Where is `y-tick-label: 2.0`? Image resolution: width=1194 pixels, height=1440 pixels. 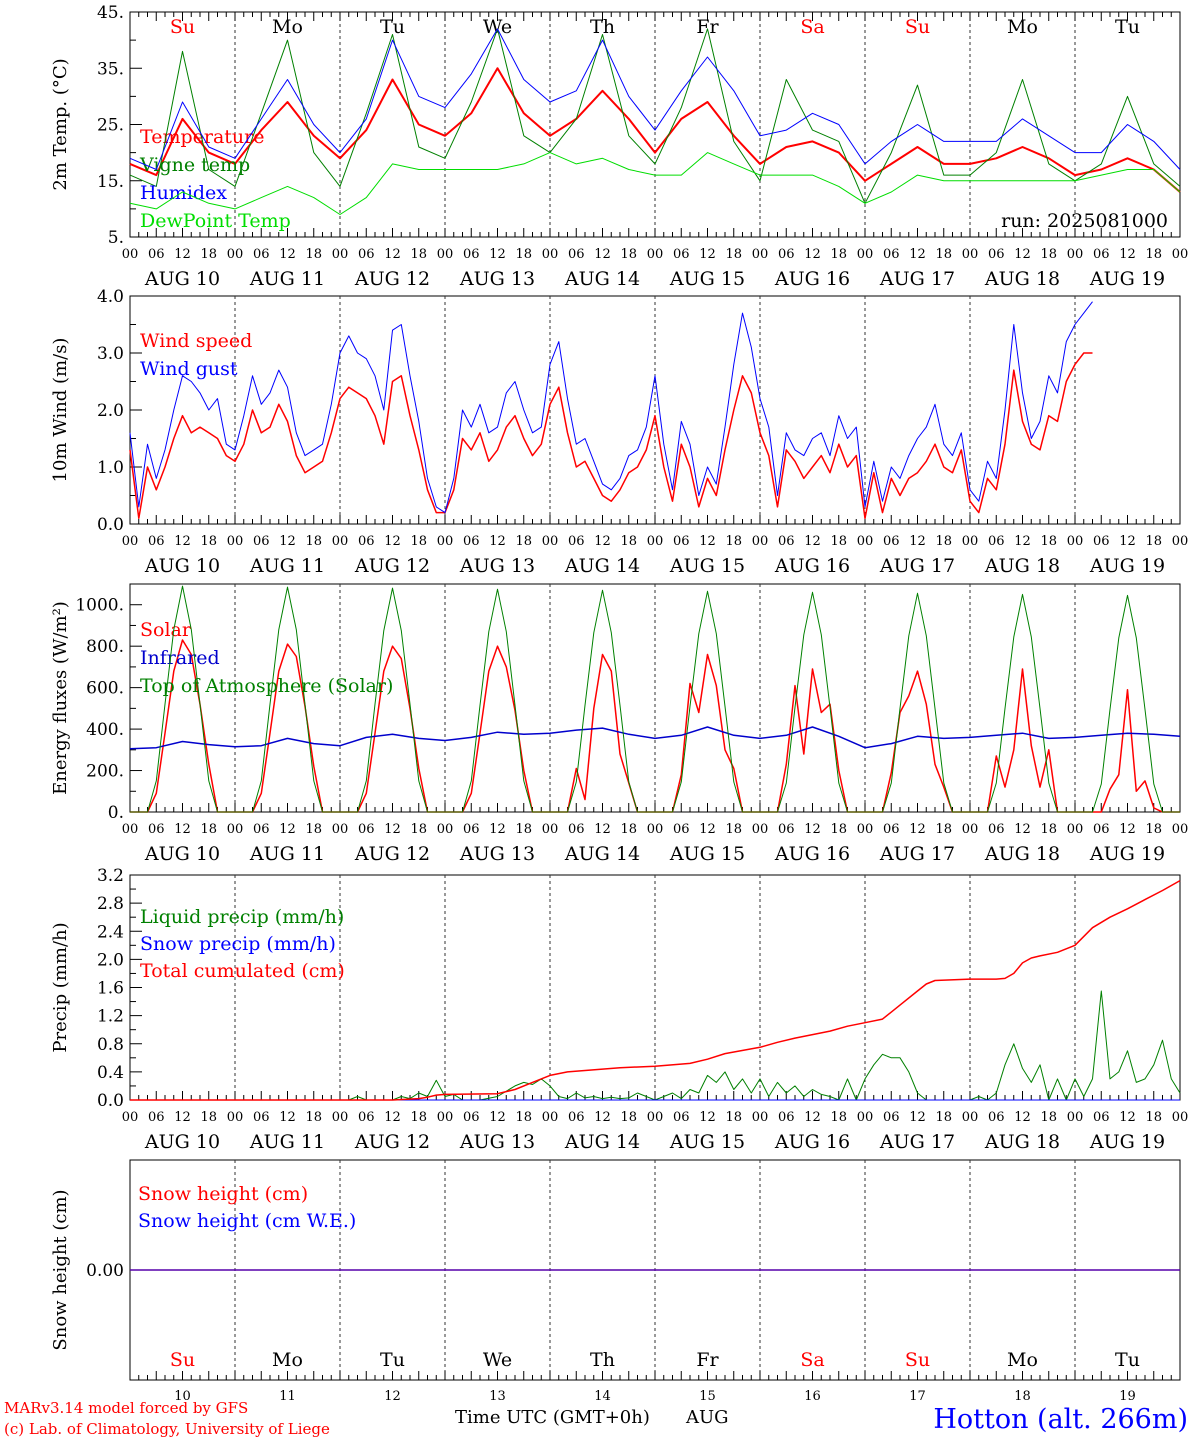
y-tick-label: 2.0 is located at coordinates (110, 411).